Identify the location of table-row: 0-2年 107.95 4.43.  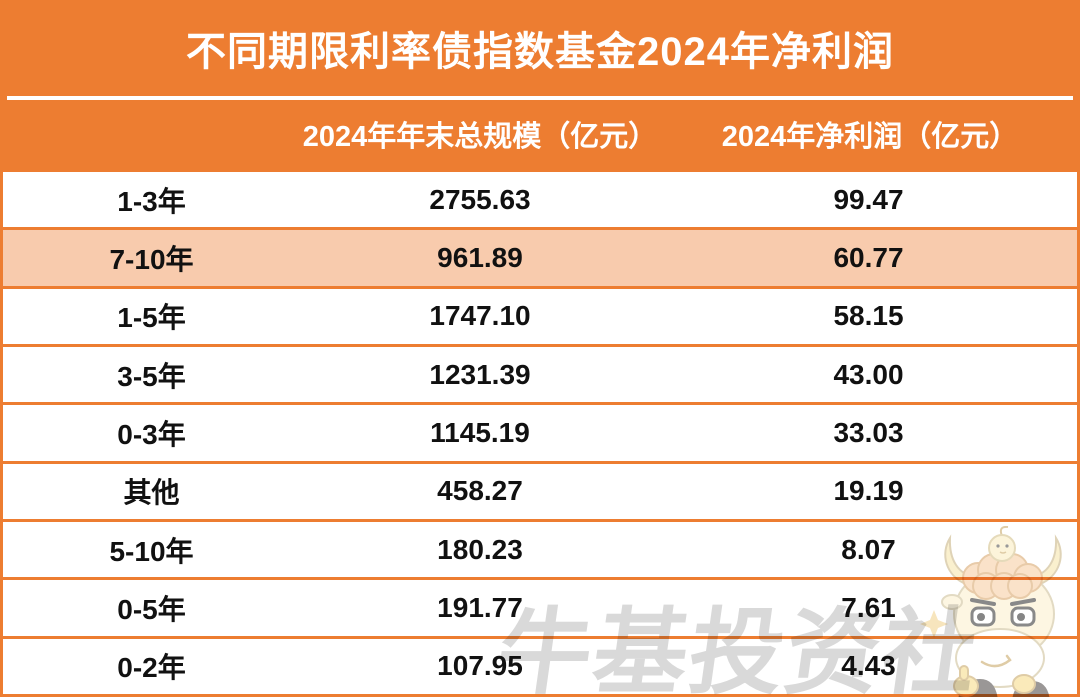
(540, 666).